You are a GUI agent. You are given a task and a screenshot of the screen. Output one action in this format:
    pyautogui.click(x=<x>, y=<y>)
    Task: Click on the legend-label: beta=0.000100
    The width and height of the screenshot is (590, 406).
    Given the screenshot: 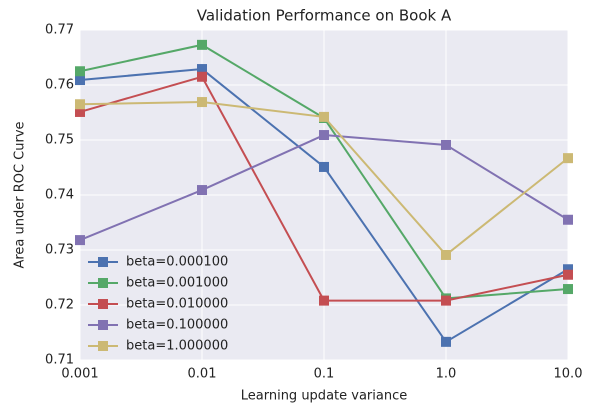 What is the action you would take?
    pyautogui.click(x=177, y=262)
    